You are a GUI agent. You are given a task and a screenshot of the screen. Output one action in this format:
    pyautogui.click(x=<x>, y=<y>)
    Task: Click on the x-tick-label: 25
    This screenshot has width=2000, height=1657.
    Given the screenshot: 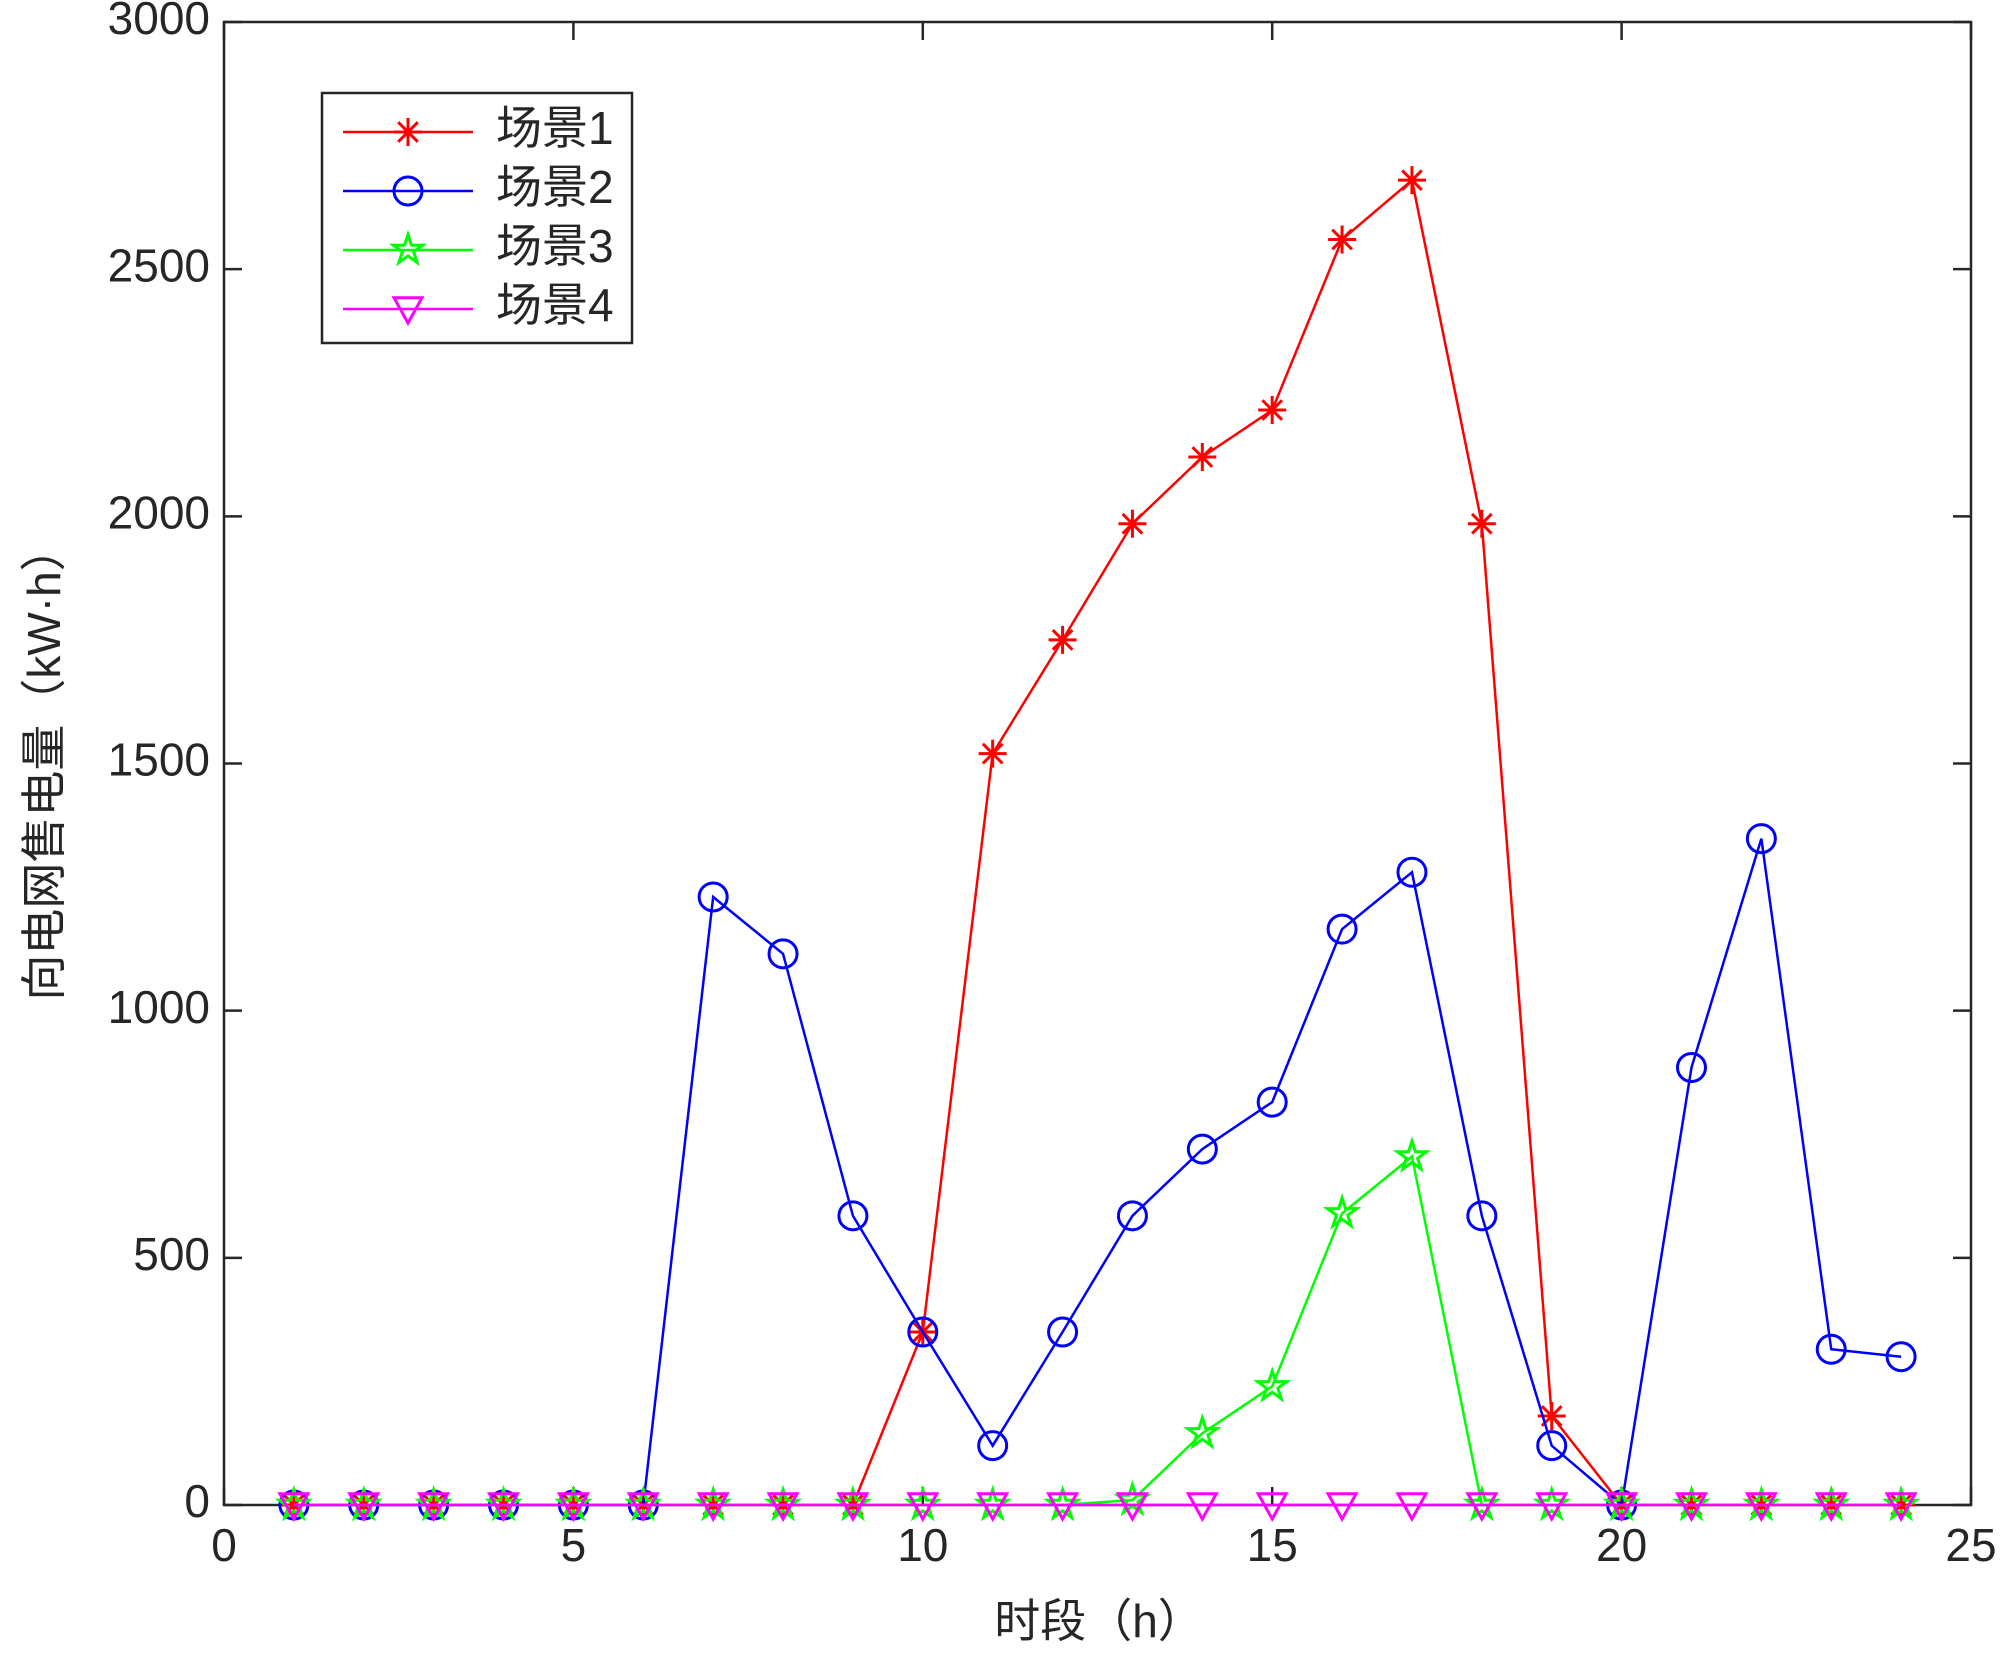 What is the action you would take?
    pyautogui.click(x=1970, y=1545)
    